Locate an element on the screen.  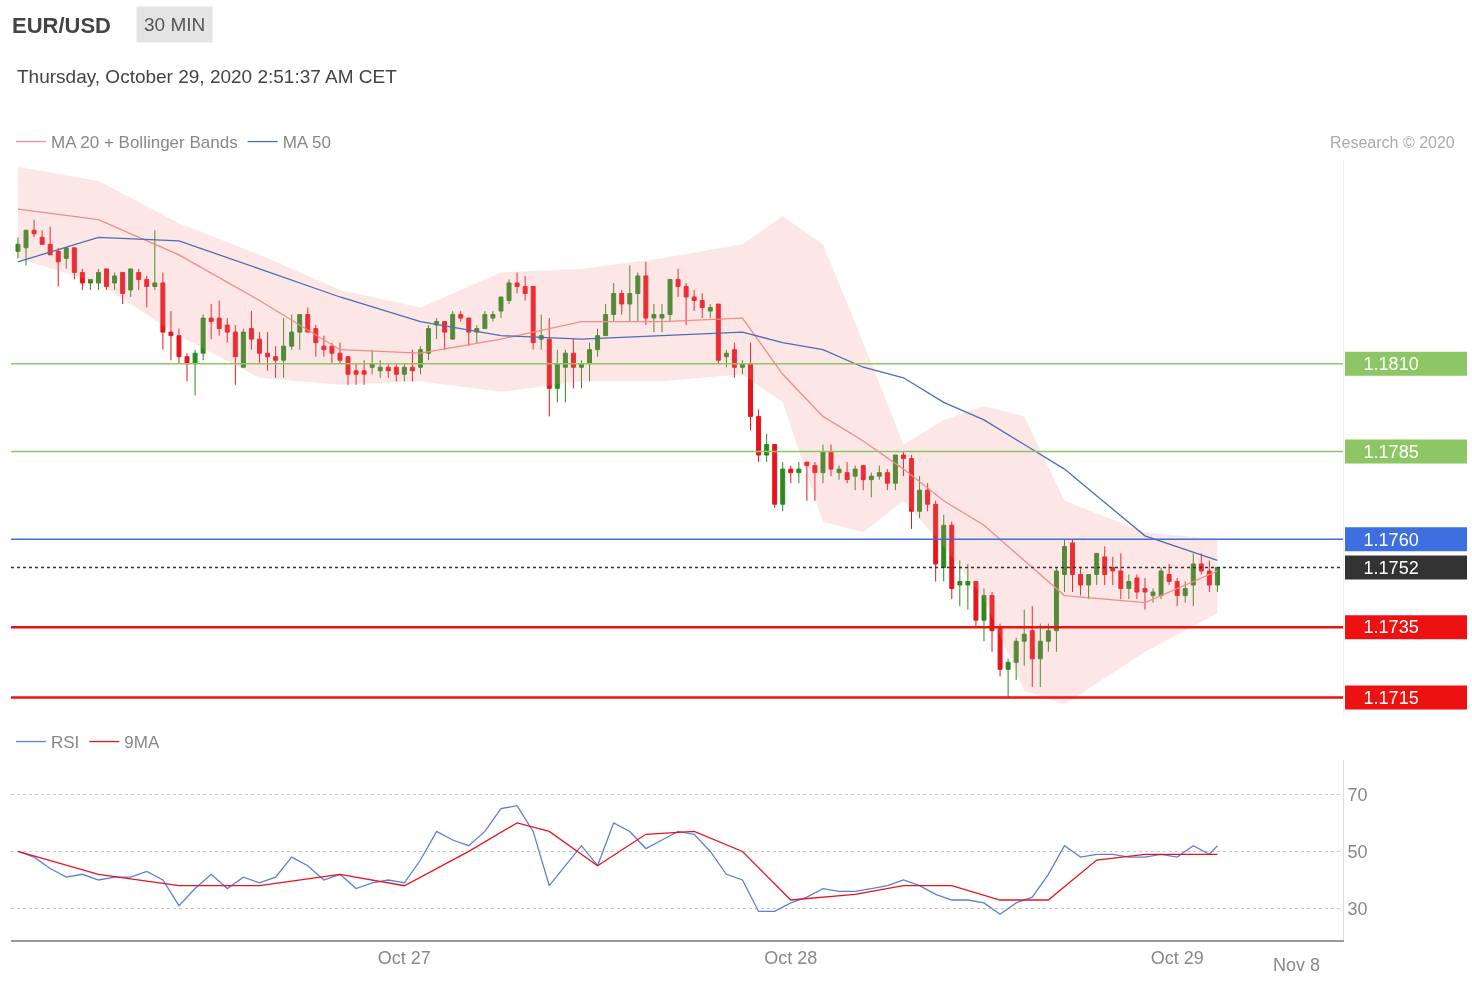
legend-label: 9MA is located at coordinates (142, 743).